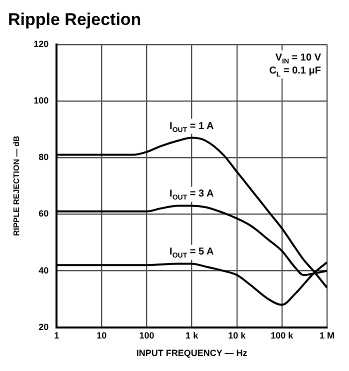  What do you see at coordinates (17, 186) in the screenshot?
I see `y-axis-title: RIPPLE REJECTION — dB` at bounding box center [17, 186].